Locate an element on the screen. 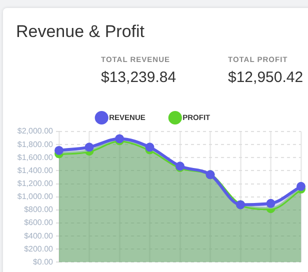  y-tick-label: $1,800.00 is located at coordinates (35, 144).